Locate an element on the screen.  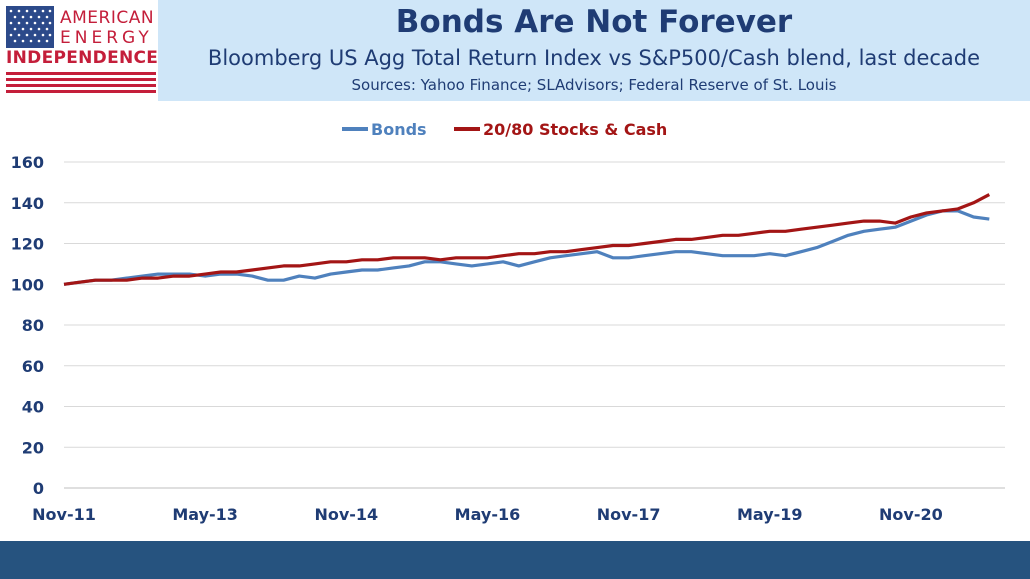
chart-title: Bonds Are Not Forever is located at coordinates (594, 22).